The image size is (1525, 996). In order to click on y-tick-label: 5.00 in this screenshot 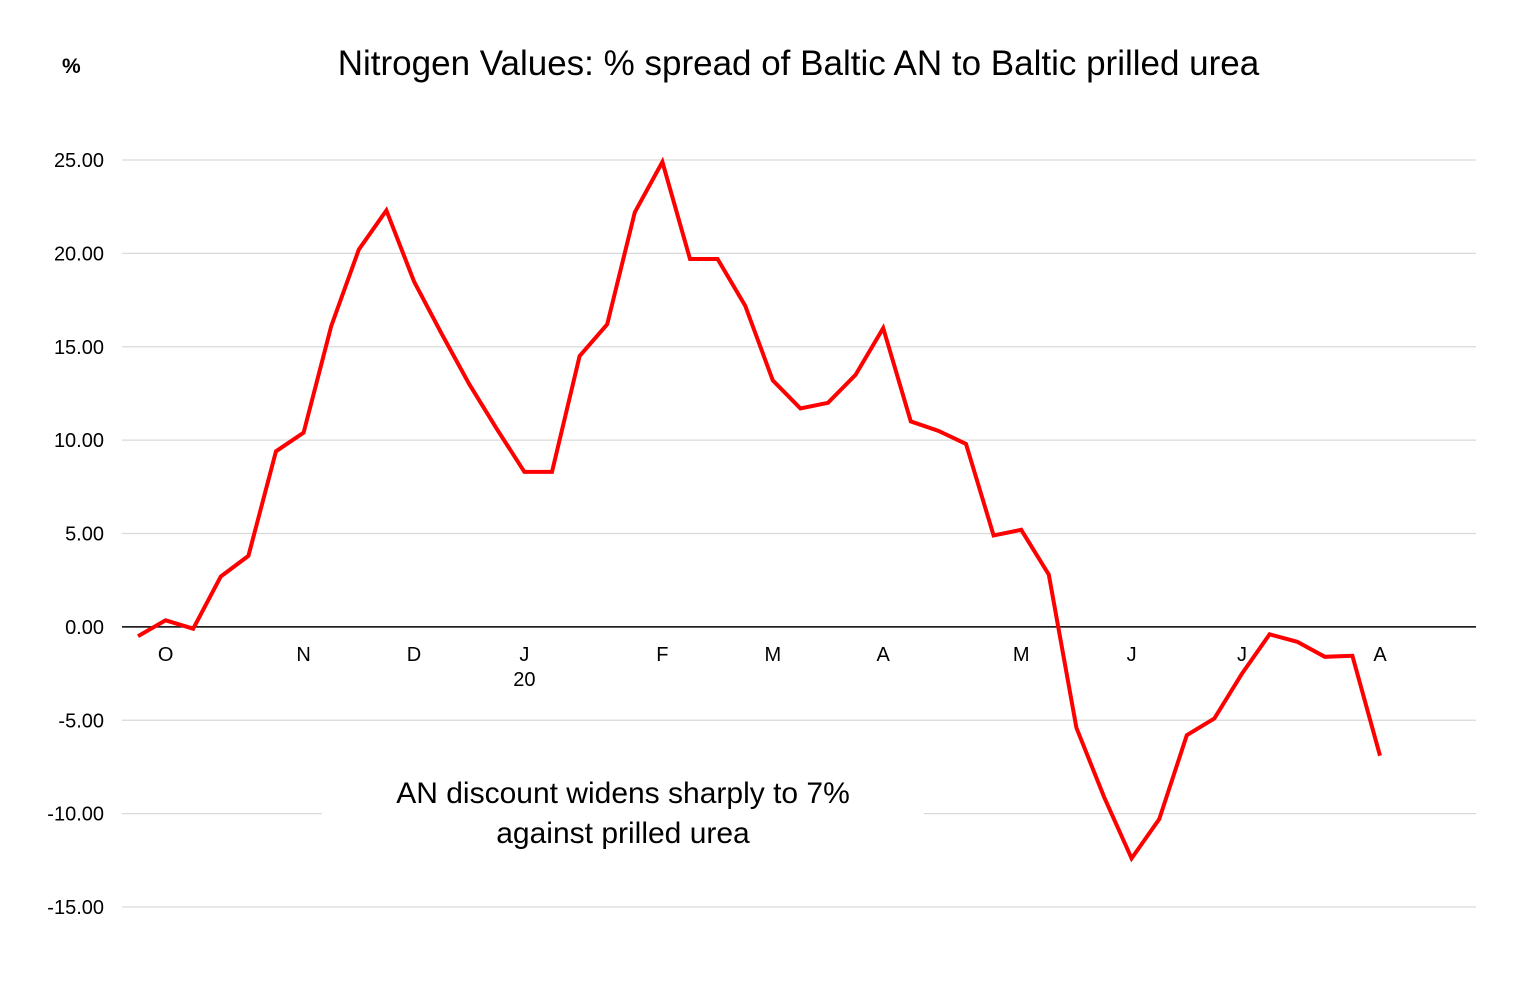, I will do `click(84, 535)`.